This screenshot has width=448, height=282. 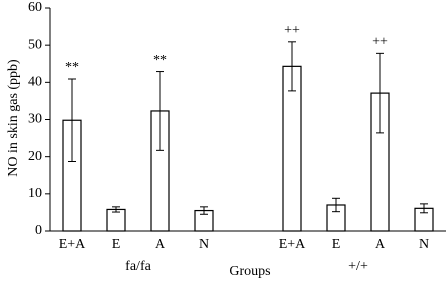 I want to click on x-axis-label: Groups, so click(x=249, y=271).